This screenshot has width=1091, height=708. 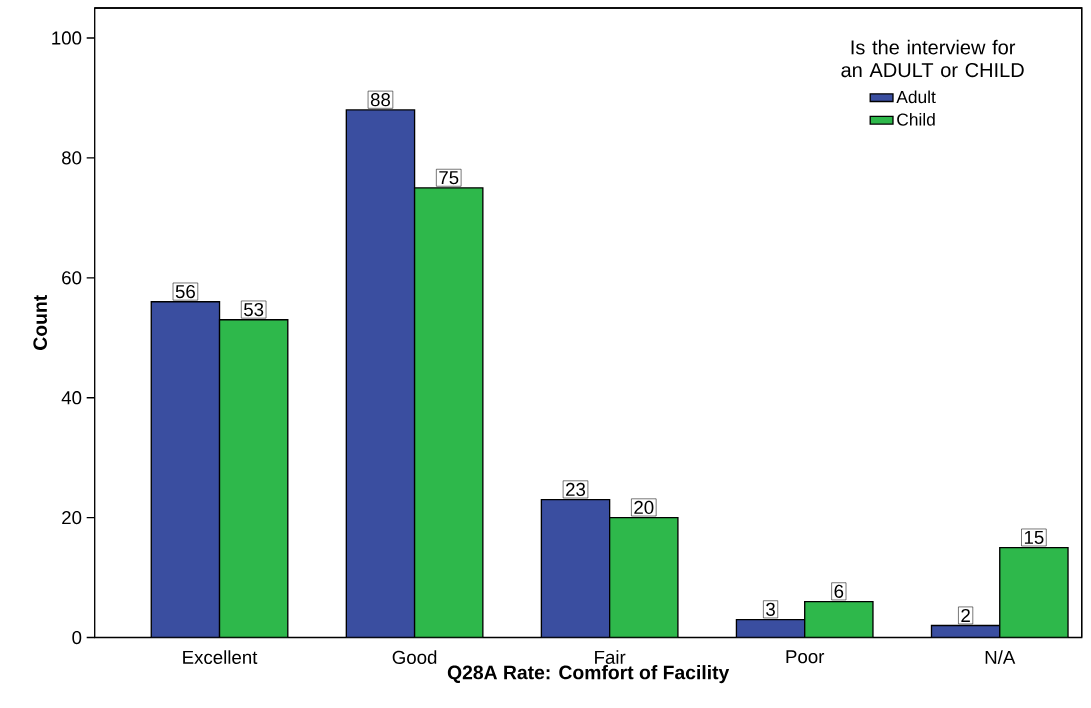 What do you see at coordinates (805, 657) in the screenshot?
I see `x-tick-label: Poor` at bounding box center [805, 657].